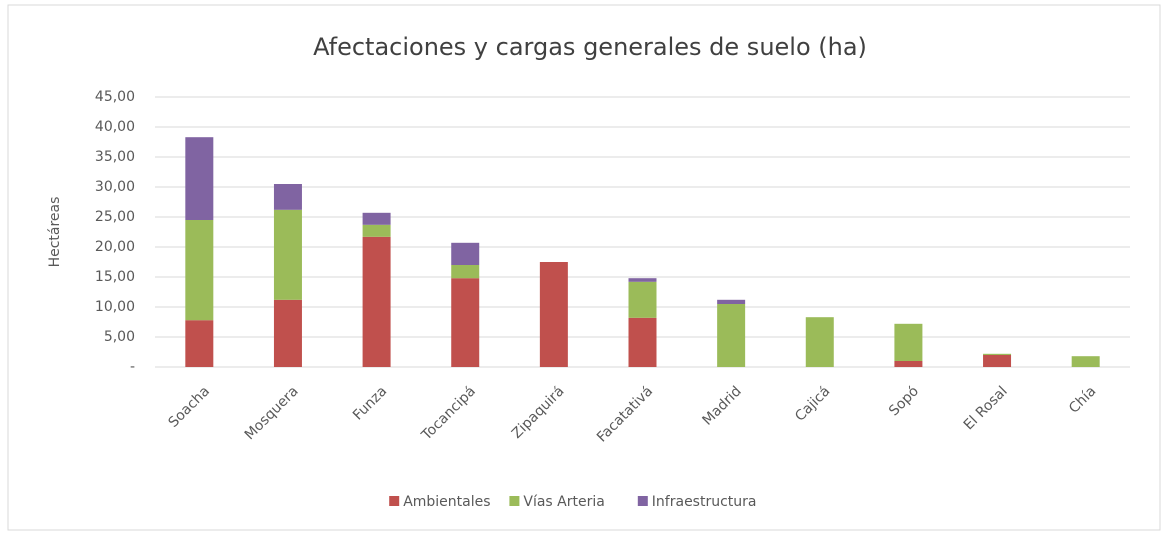 Image resolution: width=1167 pixels, height=539 pixels. What do you see at coordinates (115, 247) in the screenshot?
I see `y-tick-label: 20,00` at bounding box center [115, 247].